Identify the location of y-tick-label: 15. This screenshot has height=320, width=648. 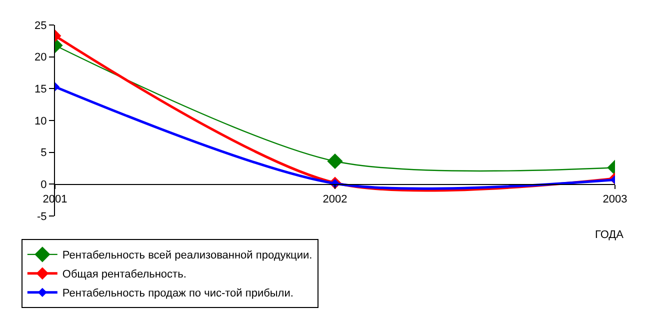
(40, 90).